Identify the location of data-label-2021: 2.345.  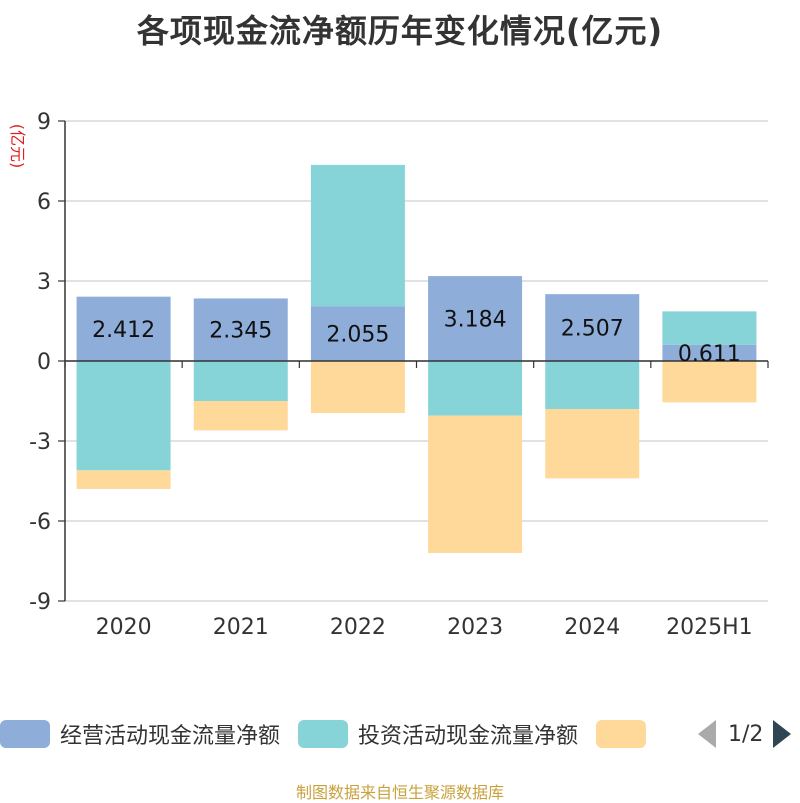
(240, 331).